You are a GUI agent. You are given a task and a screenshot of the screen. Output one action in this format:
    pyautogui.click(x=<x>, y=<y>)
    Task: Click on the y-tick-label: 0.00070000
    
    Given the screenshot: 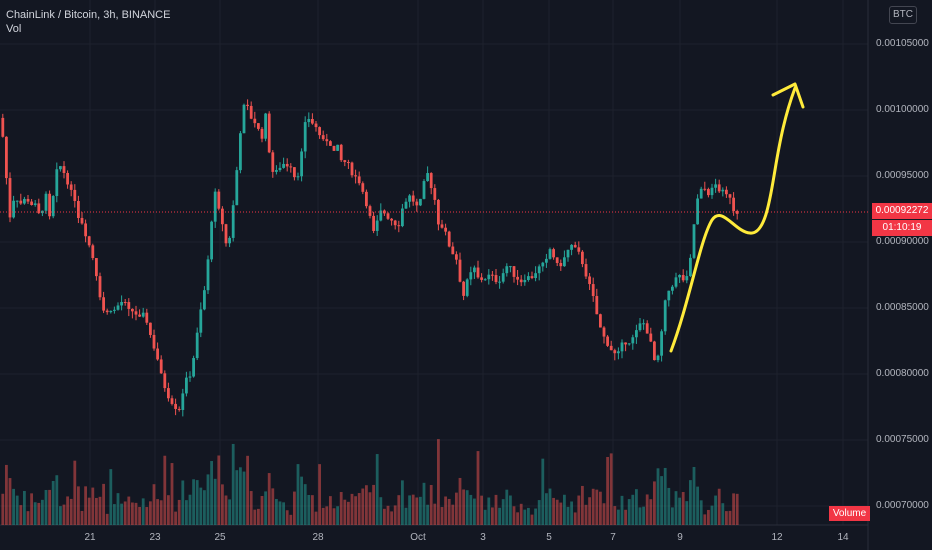 What is the action you would take?
    pyautogui.click(x=902, y=505)
    